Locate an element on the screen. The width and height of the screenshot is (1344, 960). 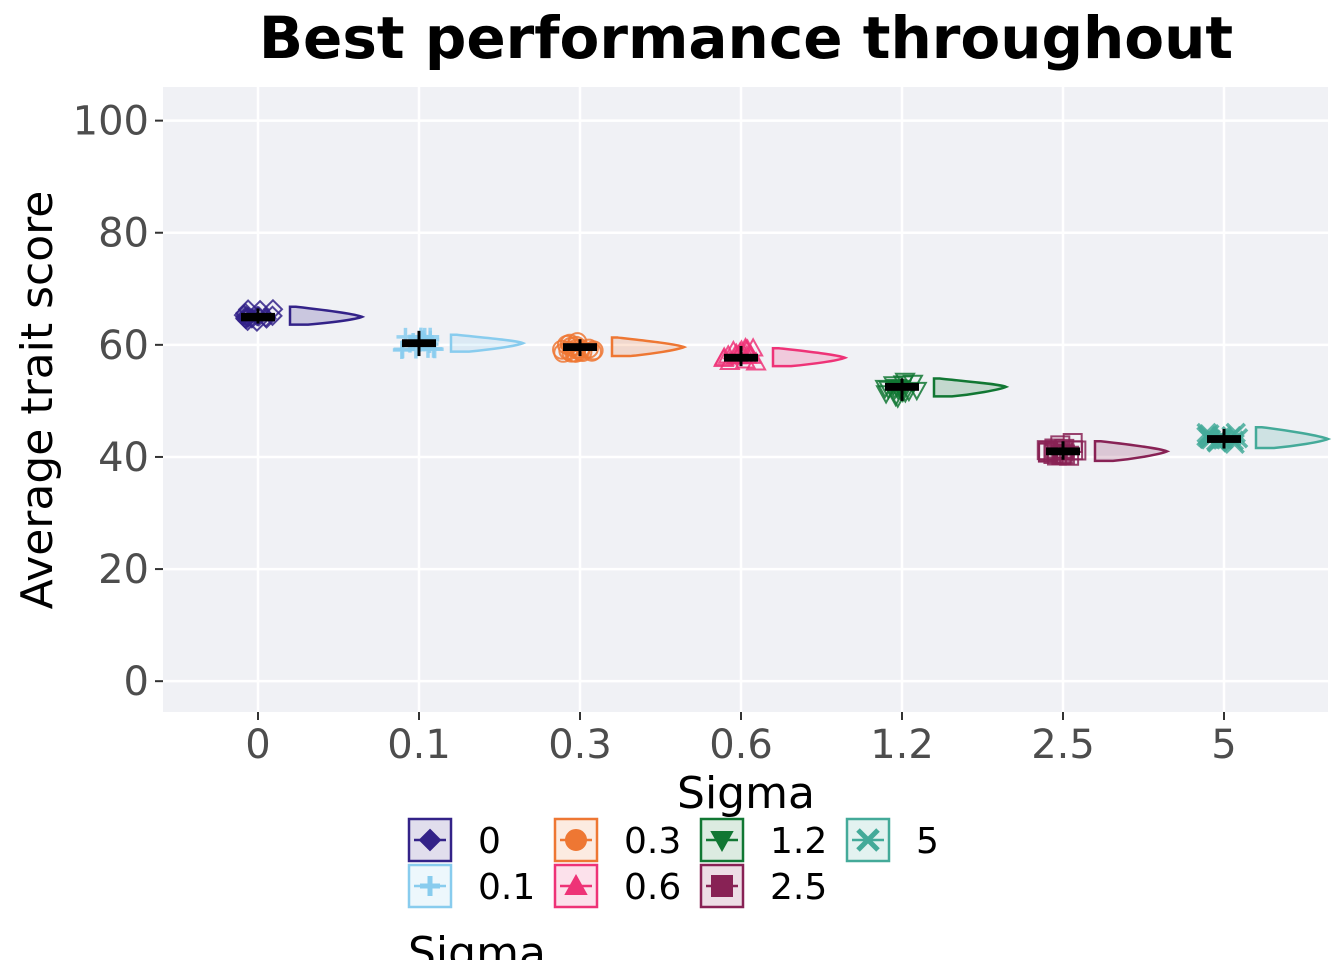
legend-label: 0.3 is located at coordinates (652, 841).